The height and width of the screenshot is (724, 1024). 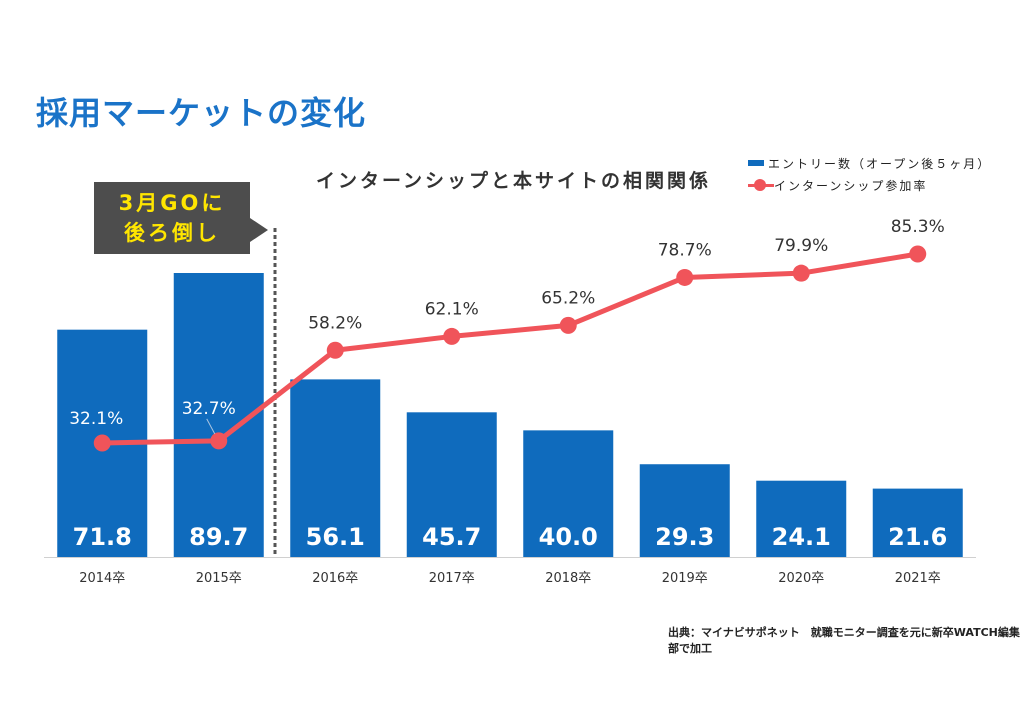 I want to click on legend-entry-line: インターンシップ参加率, so click(x=869, y=185).